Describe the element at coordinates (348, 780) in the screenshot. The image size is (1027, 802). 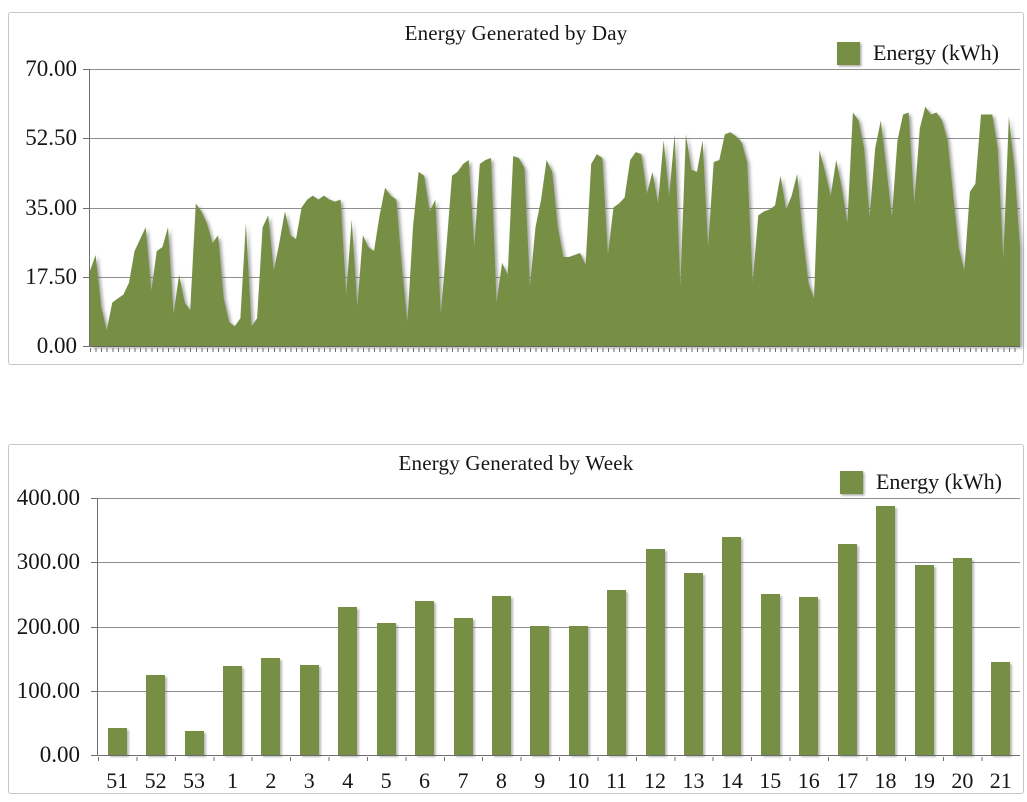
I see `x-axis-label: 4` at that location.